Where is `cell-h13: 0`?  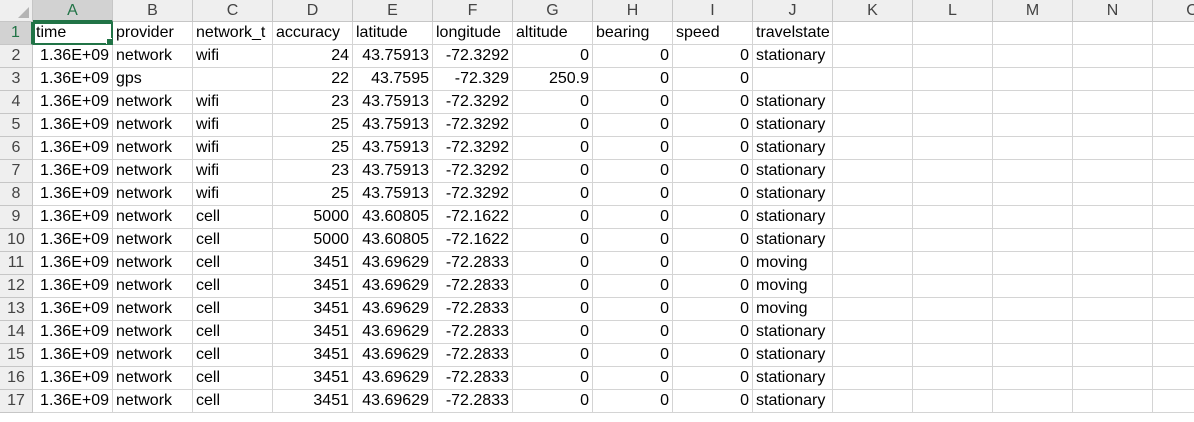 cell-h13: 0 is located at coordinates (633, 309).